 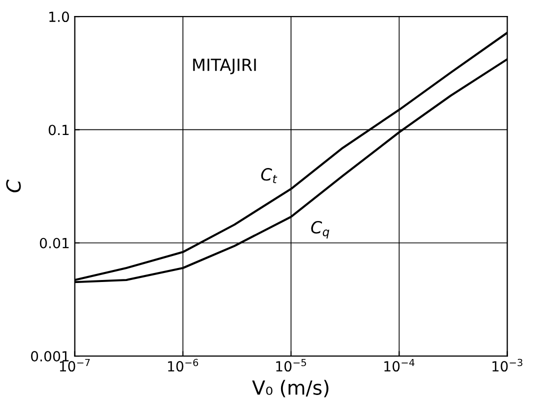 I want to click on y-tick-label: 0.001, so click(x=50, y=356).